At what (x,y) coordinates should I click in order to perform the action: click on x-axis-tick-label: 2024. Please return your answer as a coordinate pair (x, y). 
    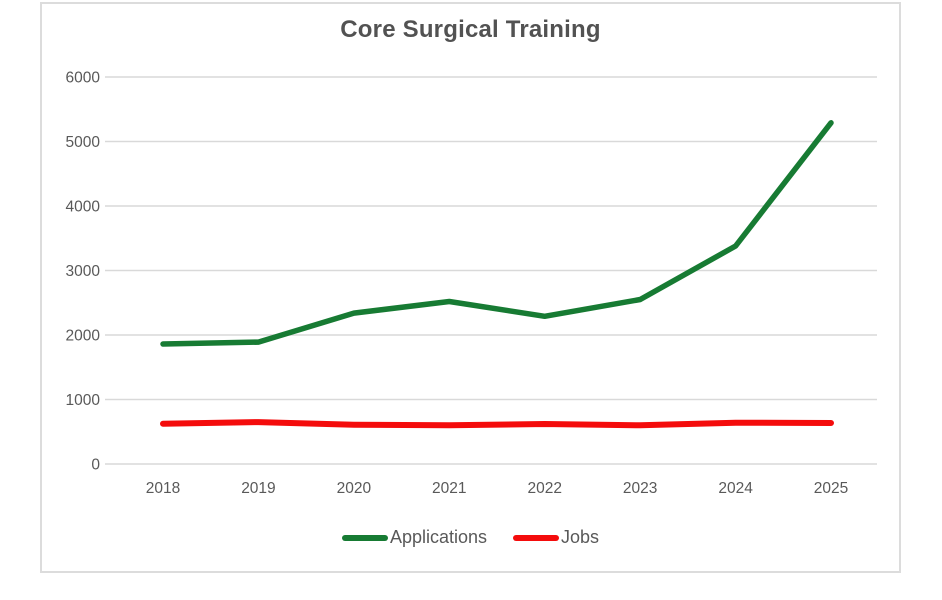
    Looking at the image, I should click on (735, 488).